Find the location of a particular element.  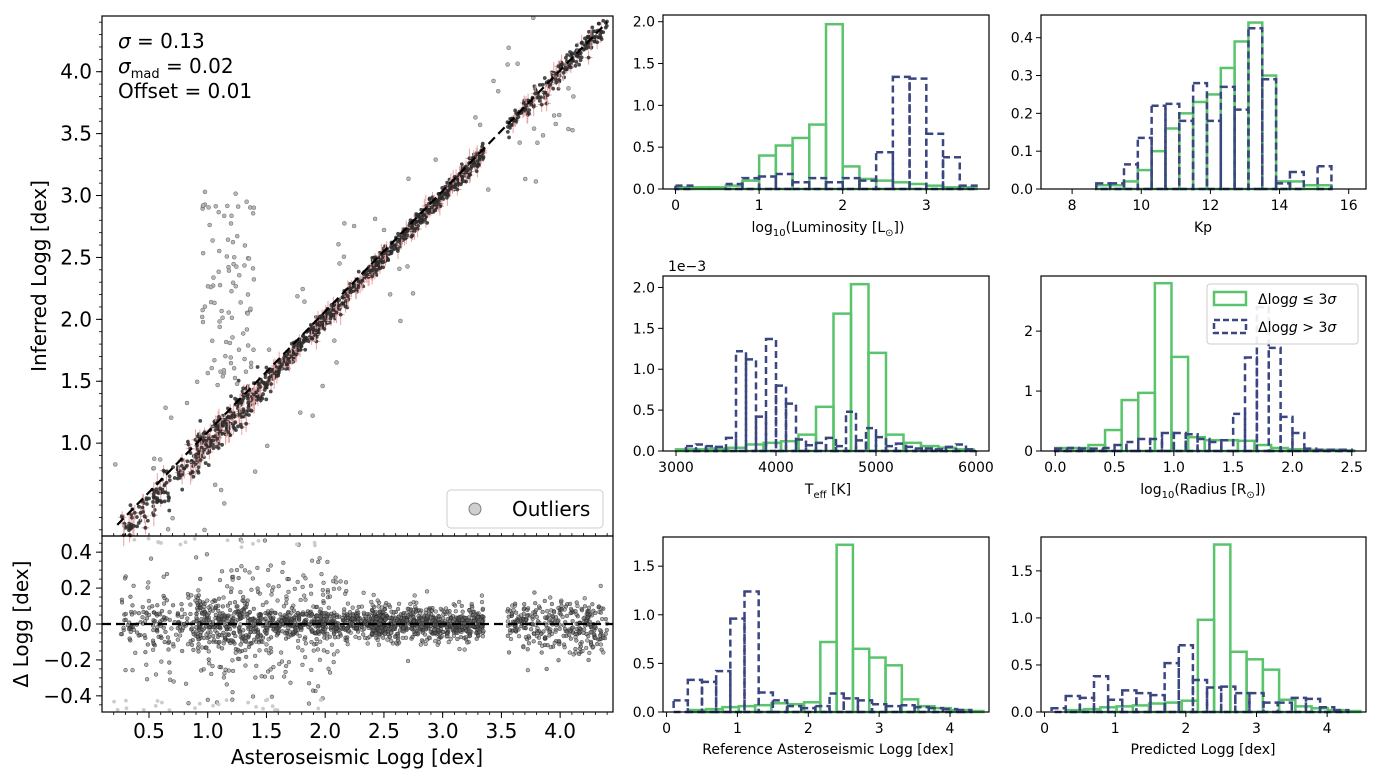

y-tick-label: 0.5 is located at coordinates (644, 411).